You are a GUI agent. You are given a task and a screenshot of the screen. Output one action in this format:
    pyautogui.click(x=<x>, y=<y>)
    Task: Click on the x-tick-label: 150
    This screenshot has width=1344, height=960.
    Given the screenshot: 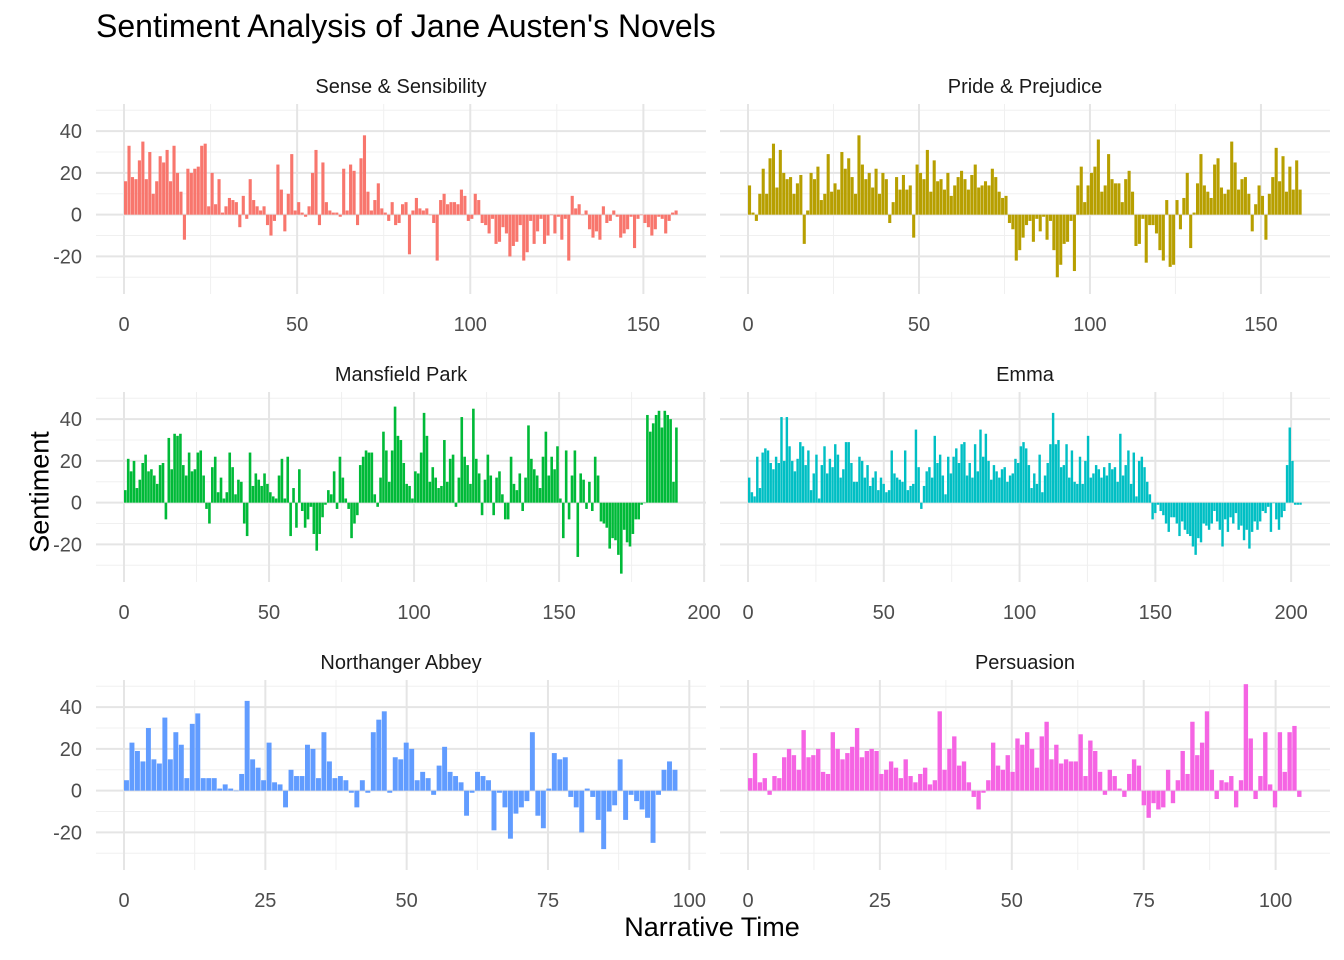 What is the action you would take?
    pyautogui.click(x=558, y=613)
    